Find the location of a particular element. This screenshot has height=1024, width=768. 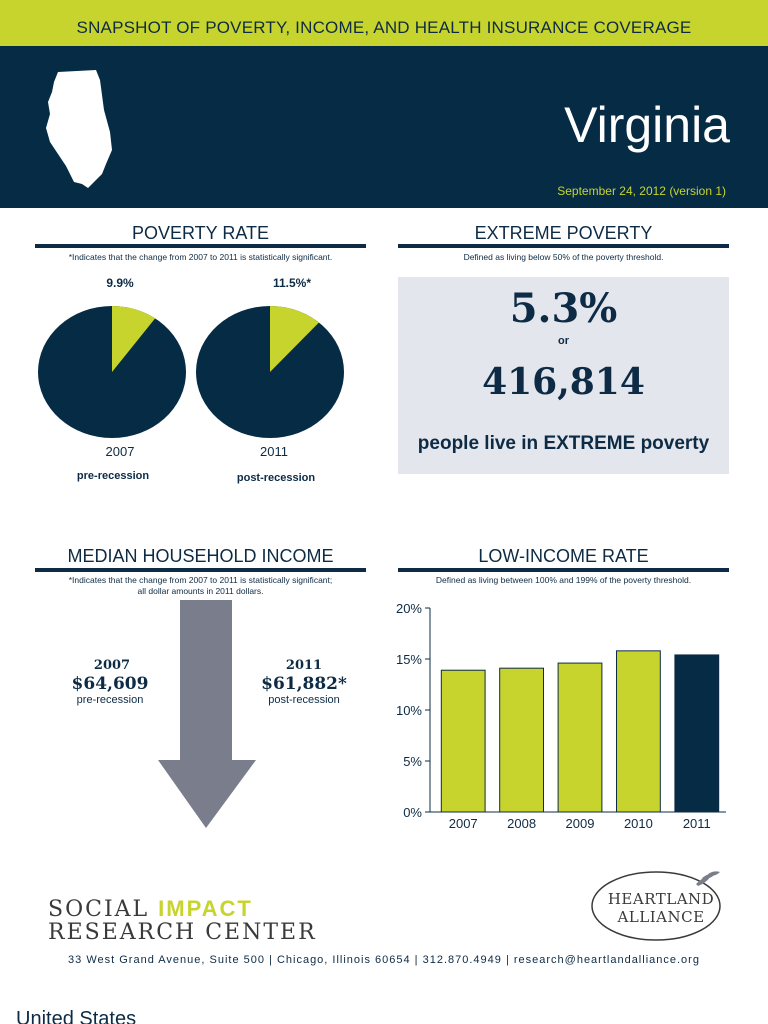

extreme-poverty-rule is located at coordinates (563, 246).